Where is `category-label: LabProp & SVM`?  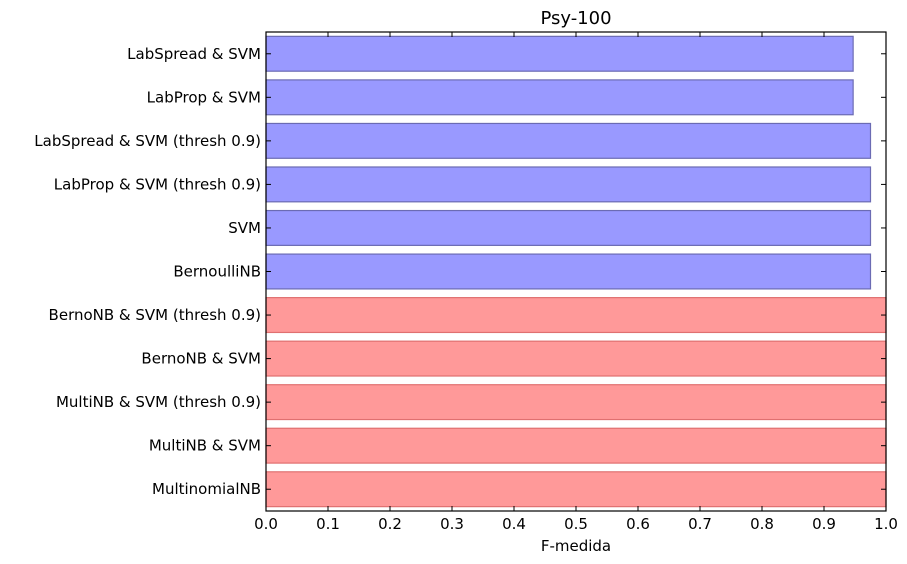 category-label: LabProp & SVM is located at coordinates (204, 97).